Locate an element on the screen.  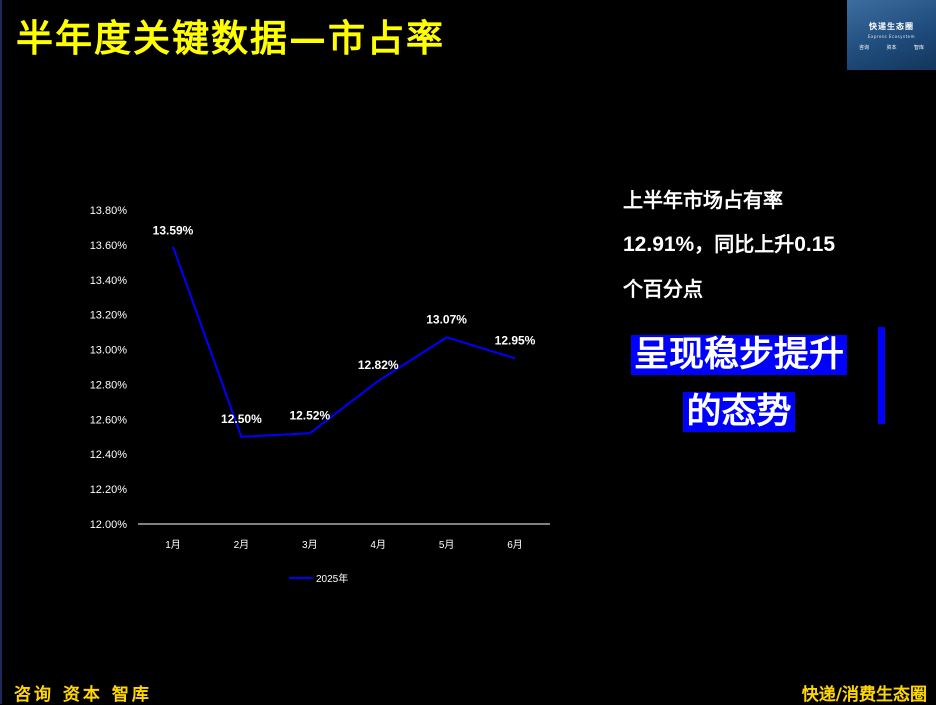
y-tick-label: 12.40% is located at coordinates (109, 455).